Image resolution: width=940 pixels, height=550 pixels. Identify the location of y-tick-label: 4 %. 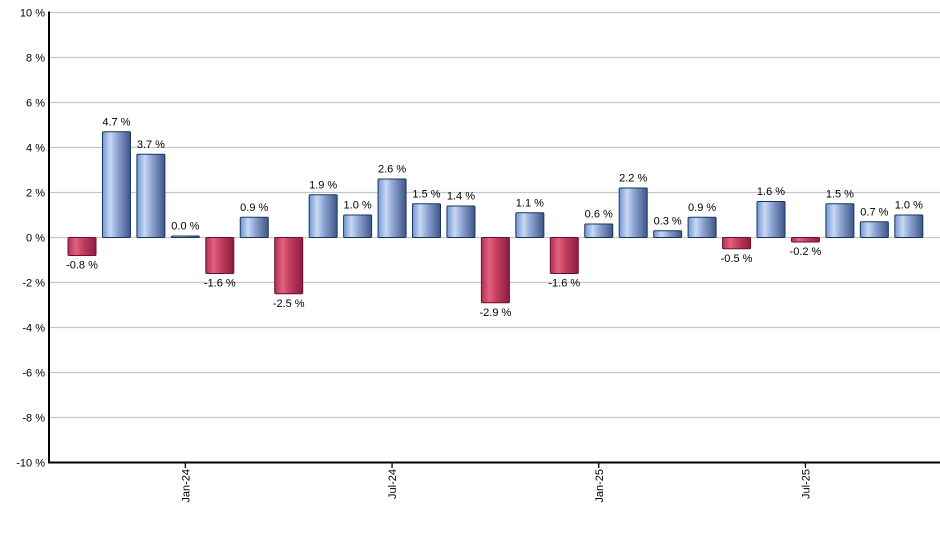
(35, 149).